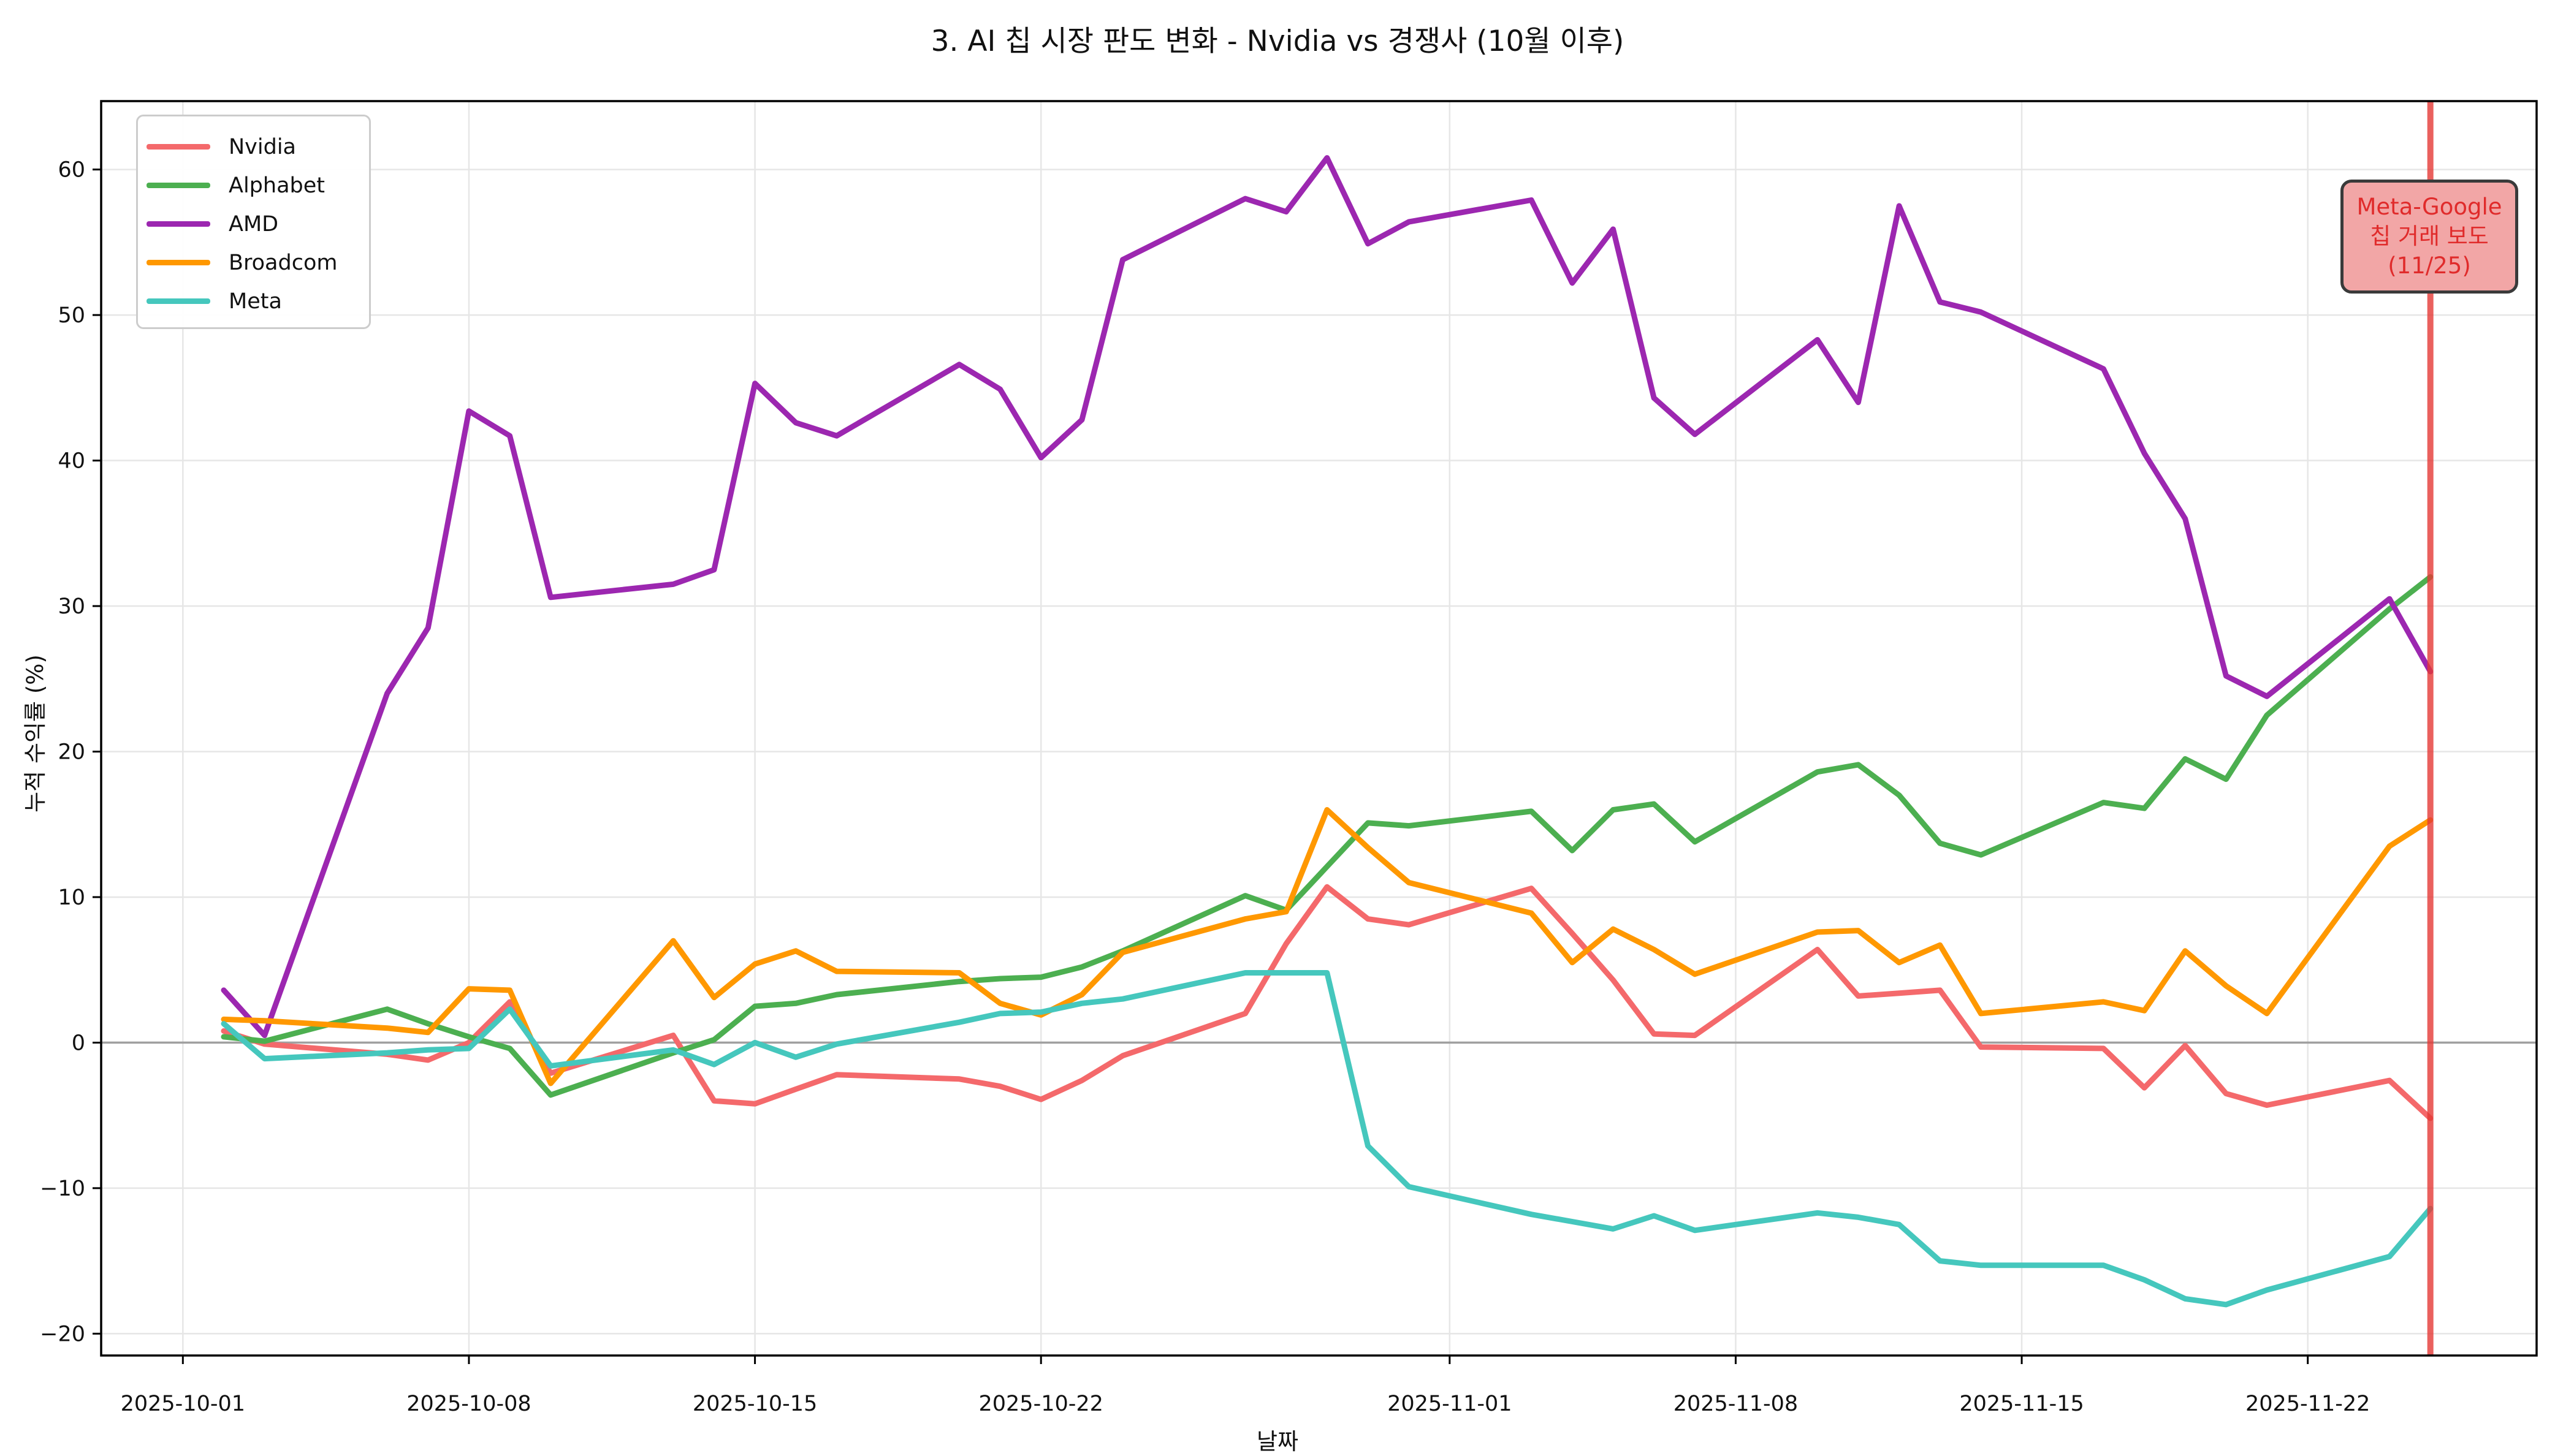 This screenshot has width=2555, height=1456. Describe the element at coordinates (178, 147) in the screenshot. I see `nvidia-line-swatch` at that location.